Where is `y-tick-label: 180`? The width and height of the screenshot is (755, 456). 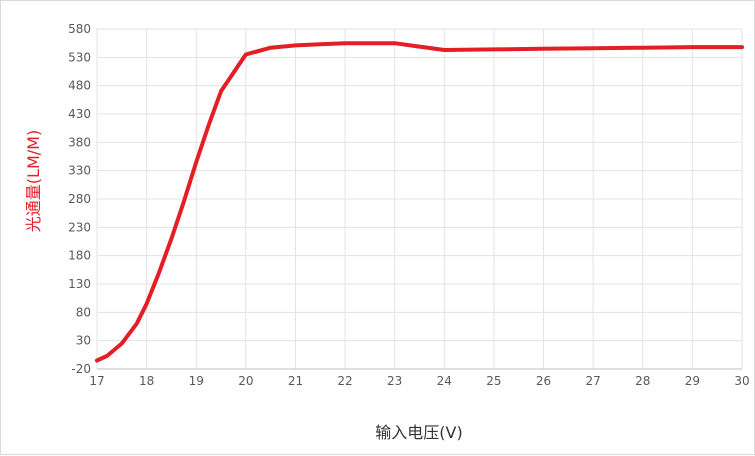
y-tick-label: 180 is located at coordinates (79, 256).